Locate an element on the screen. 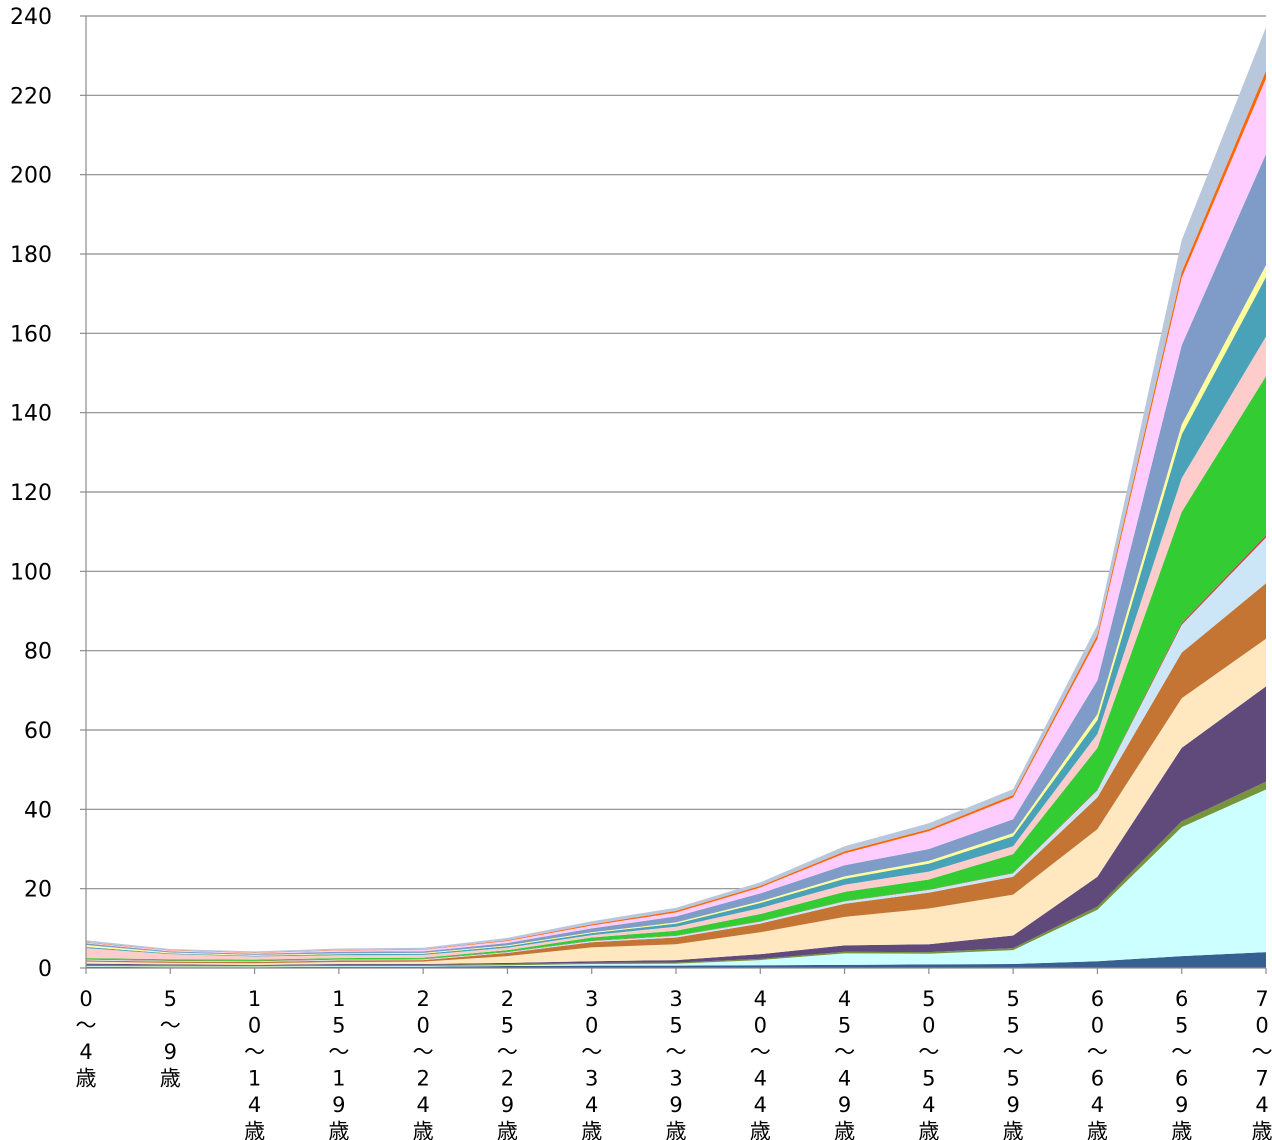  x-tick-label: 5 5 ～ 5 9 歳 is located at coordinates (1013, 1063).